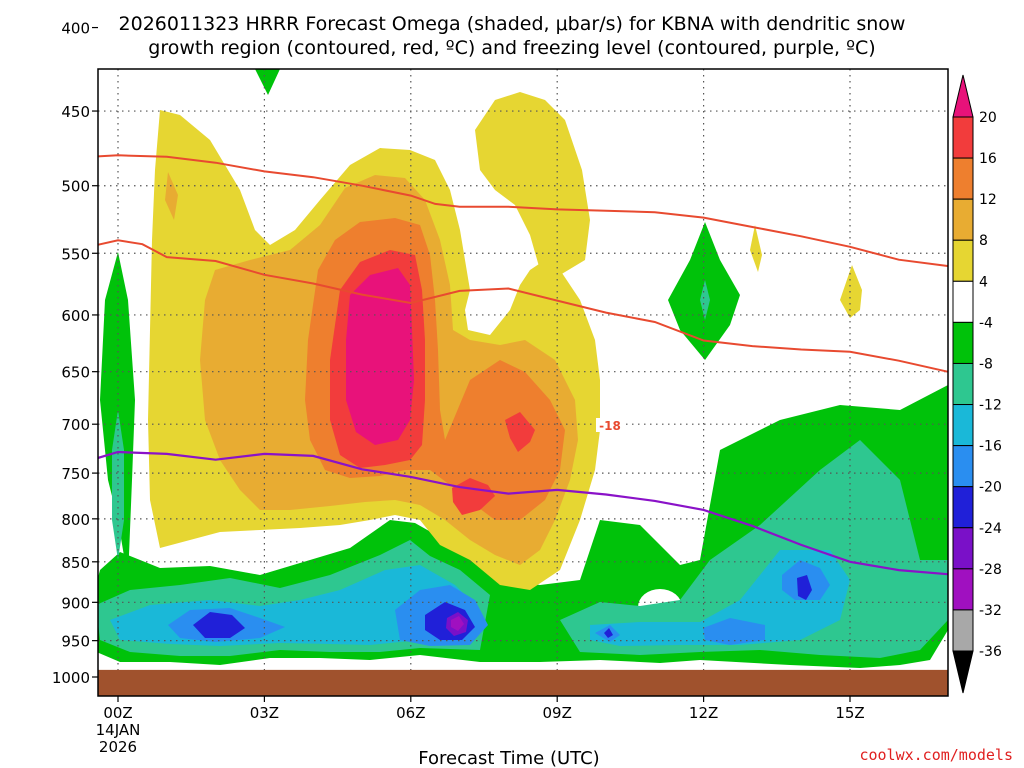 The width and height of the screenshot is (1024, 768). I want to click on colorbar-min-arrow, so click(963, 672).